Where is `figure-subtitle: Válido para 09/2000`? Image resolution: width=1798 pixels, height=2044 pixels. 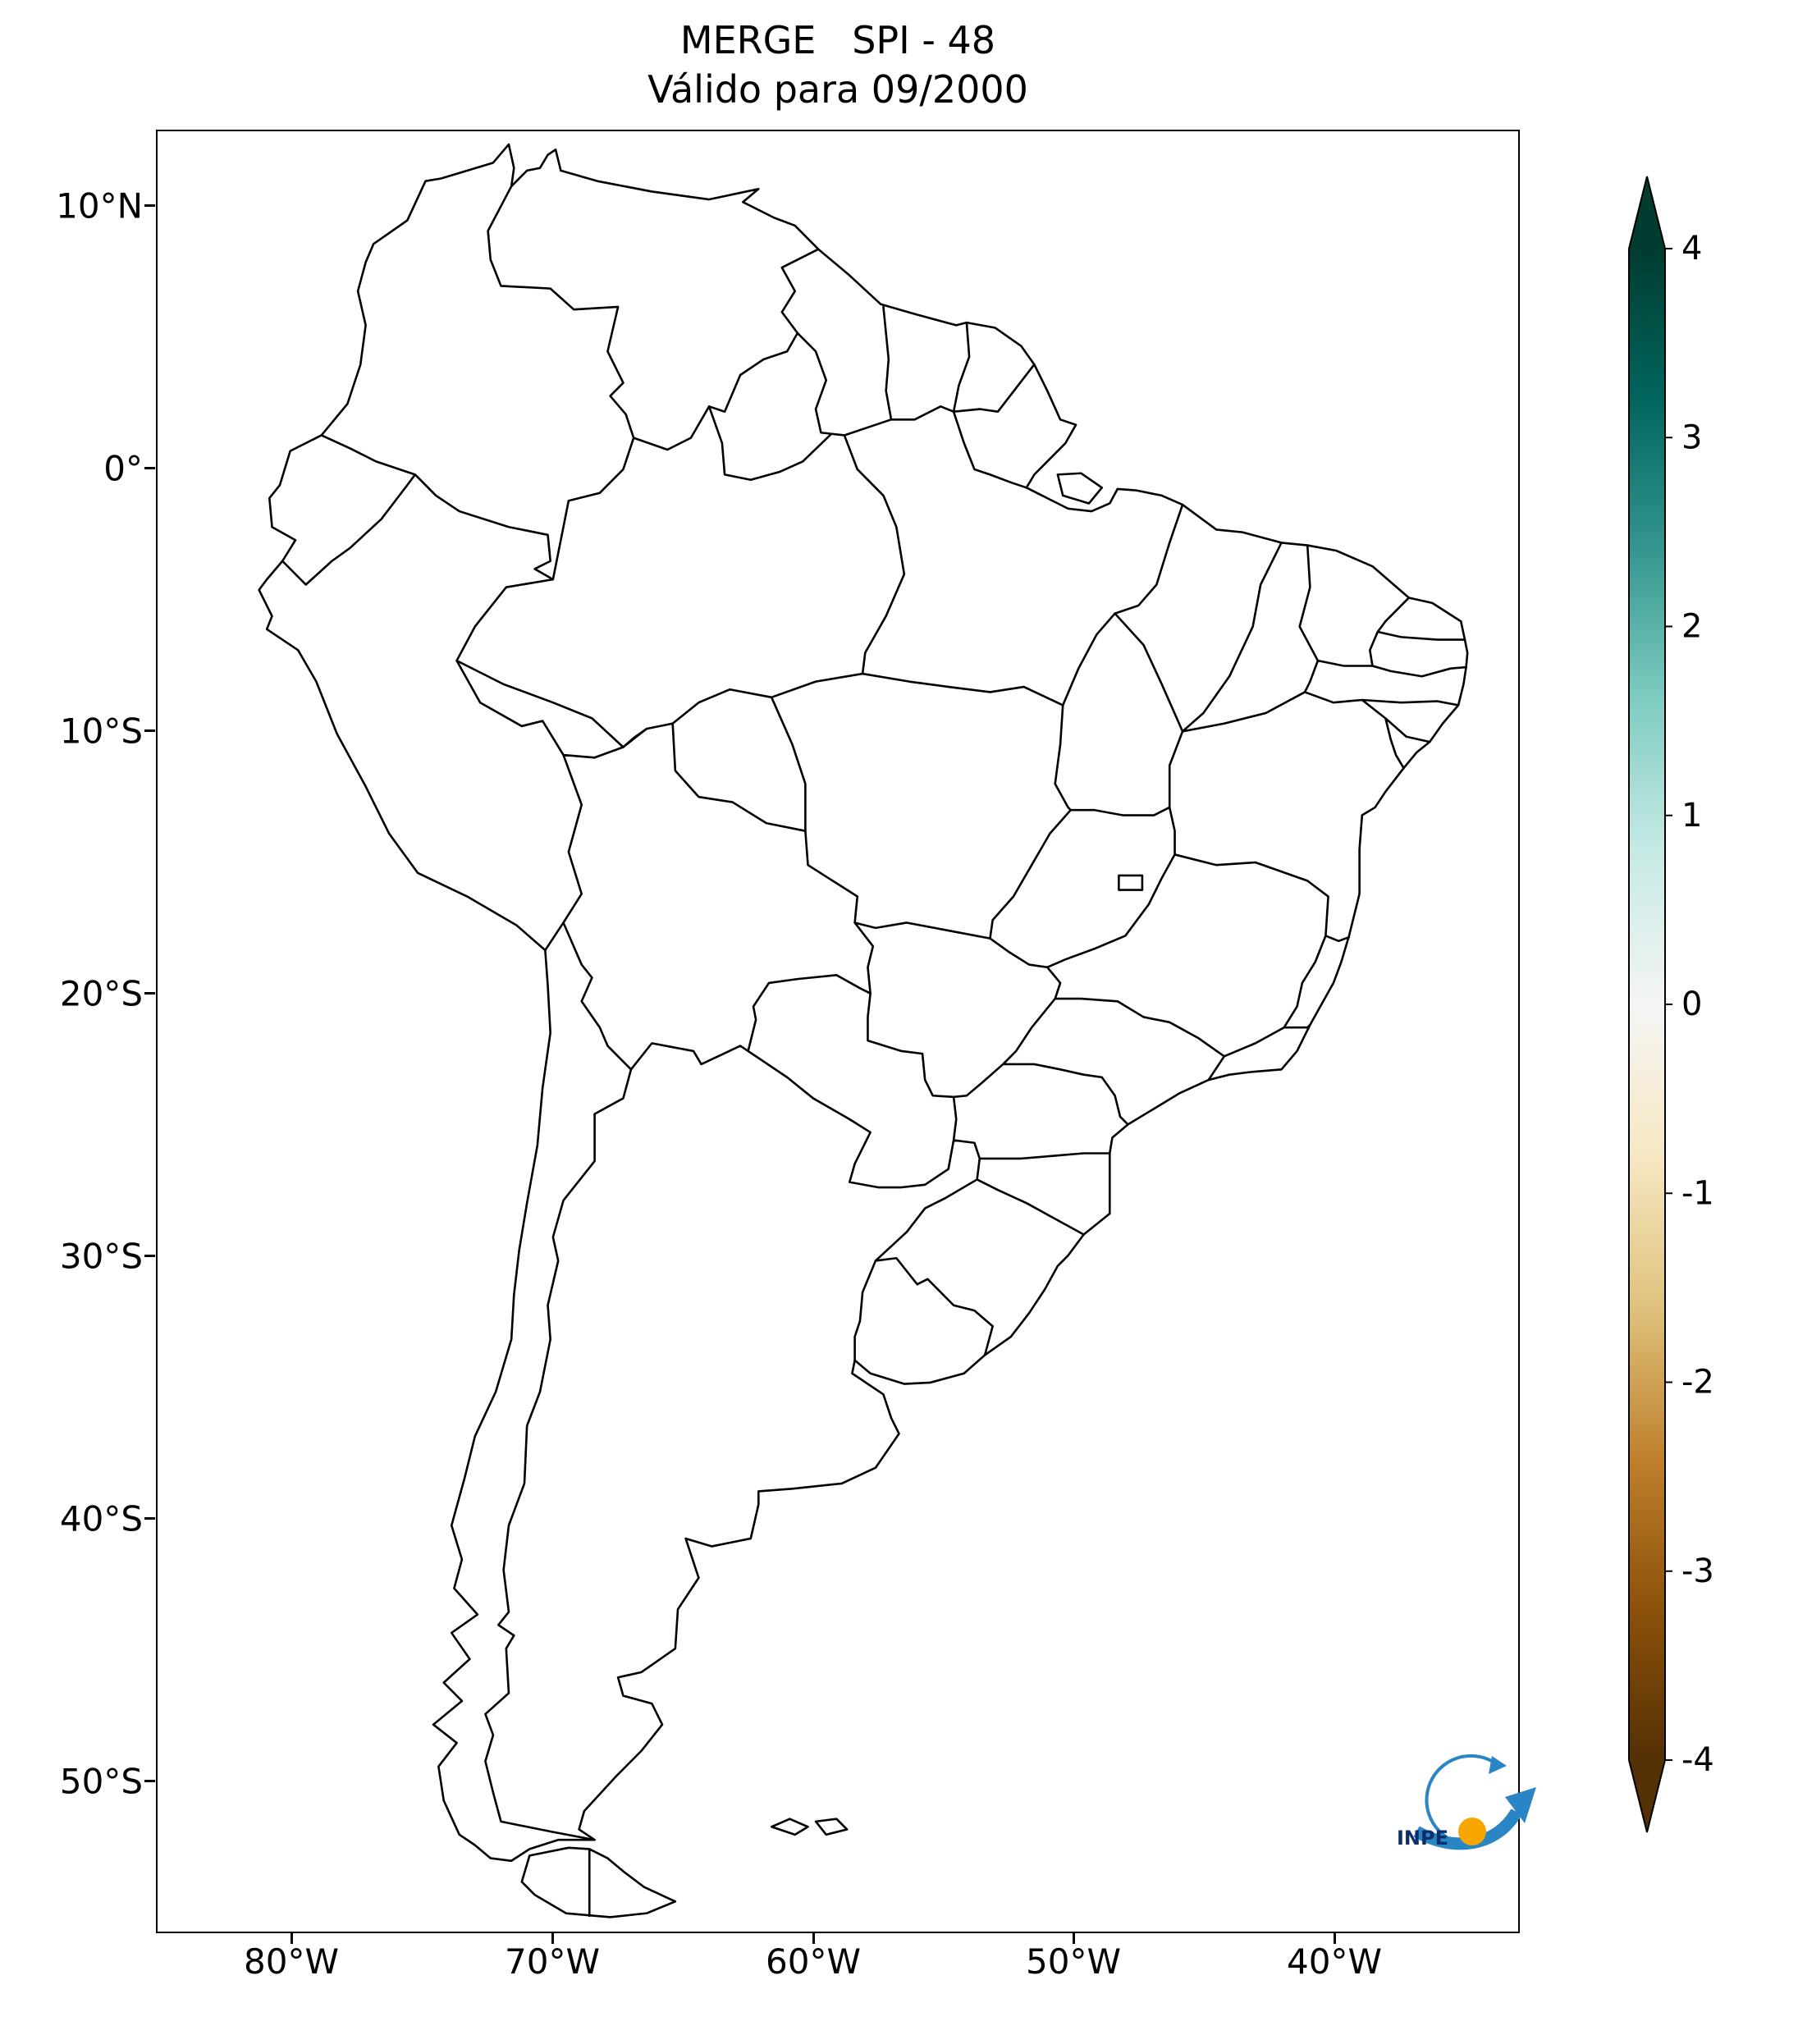
figure-subtitle: Válido para 09/2000 is located at coordinates (837, 89).